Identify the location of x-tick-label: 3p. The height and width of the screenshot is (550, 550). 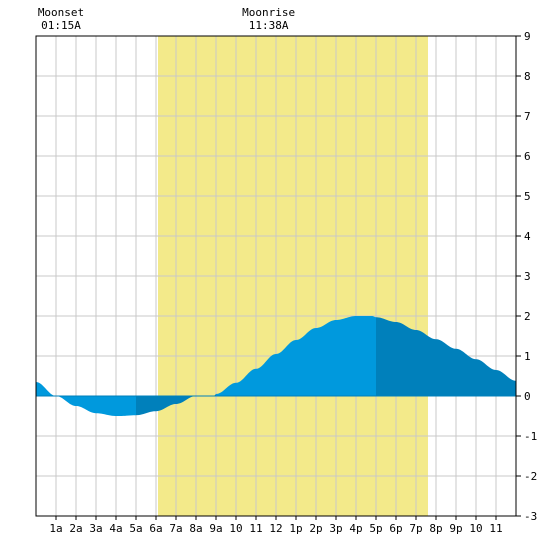
(335, 528).